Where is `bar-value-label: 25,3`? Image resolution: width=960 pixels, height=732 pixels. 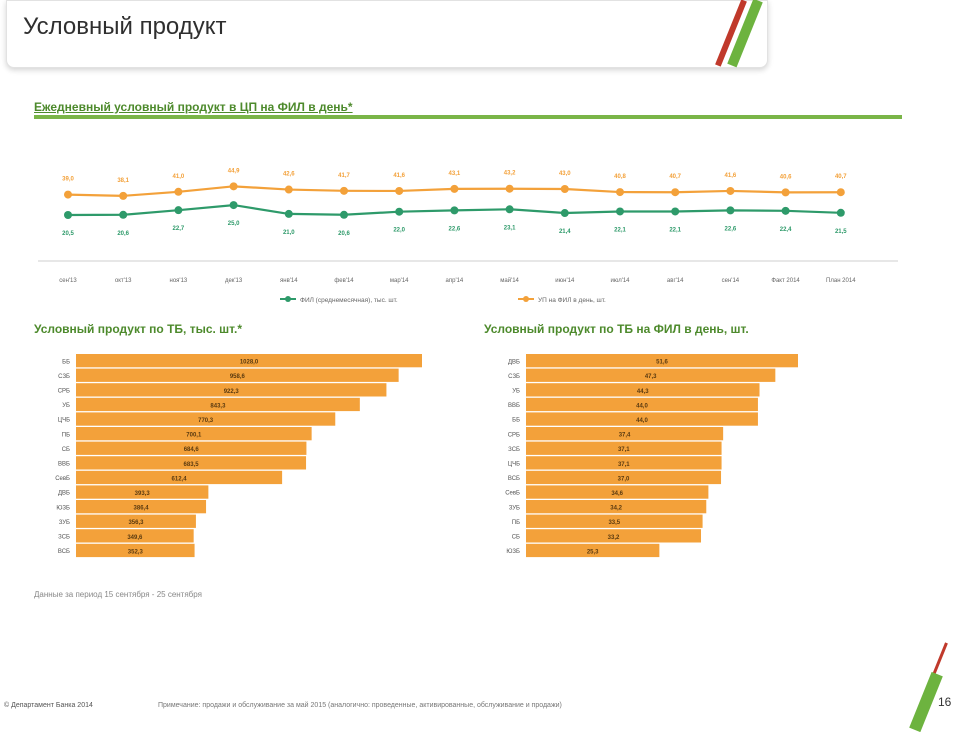 bar-value-label: 25,3 is located at coordinates (593, 552).